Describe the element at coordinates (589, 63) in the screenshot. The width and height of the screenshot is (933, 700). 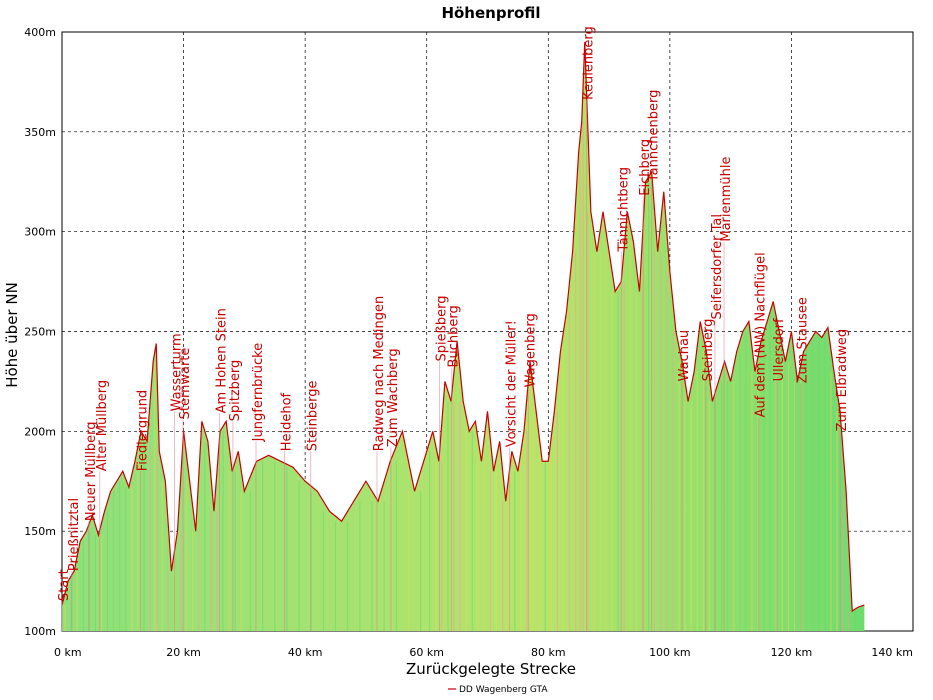
I see `waypoint-label: Keulenberg` at that location.